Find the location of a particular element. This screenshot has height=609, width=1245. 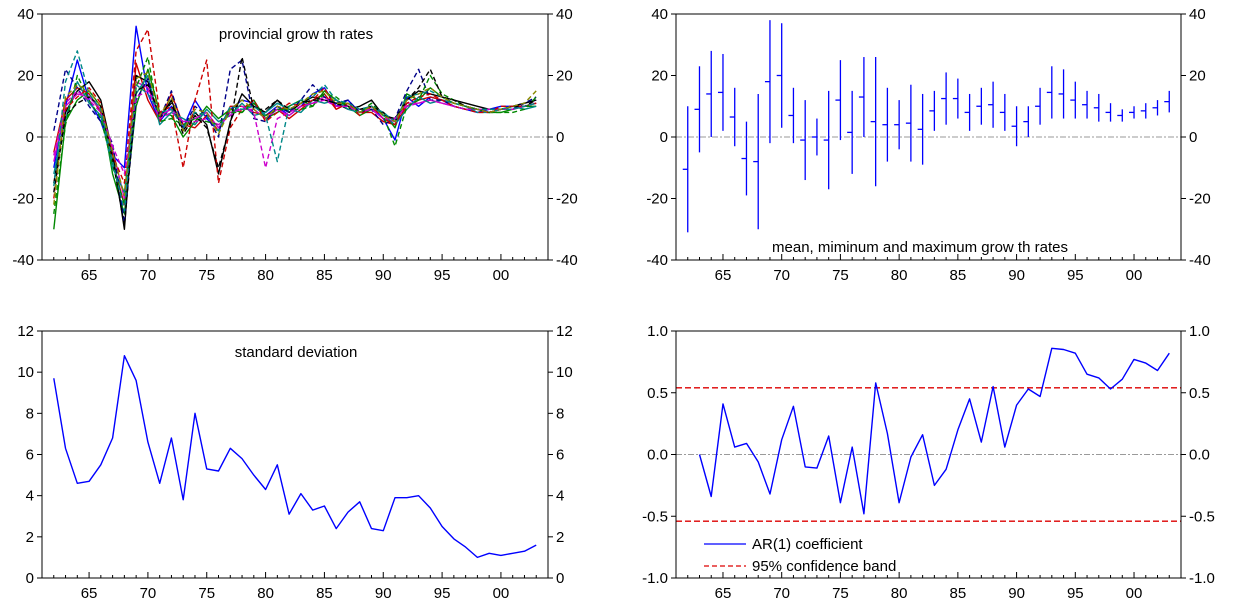

growth-chart-title: provincial grow th rates is located at coordinates (296, 34).